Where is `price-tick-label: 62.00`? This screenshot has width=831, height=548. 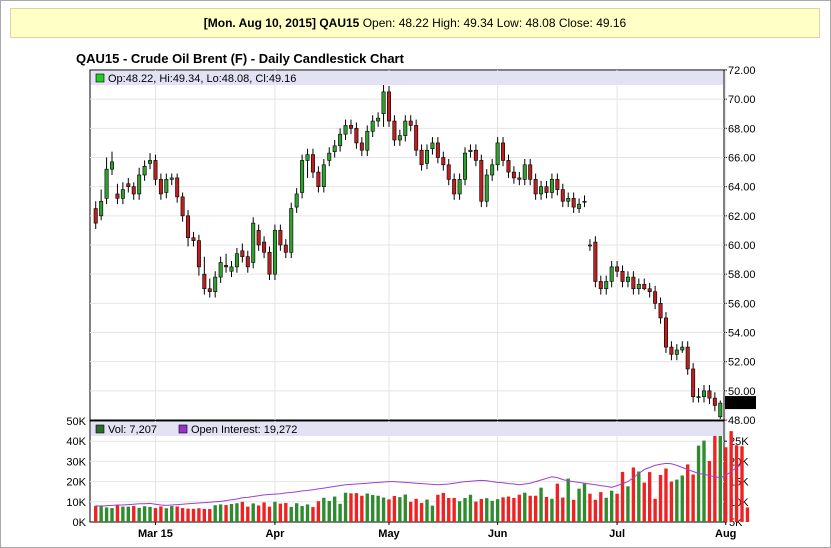 price-tick-label: 62.00 is located at coordinates (742, 217).